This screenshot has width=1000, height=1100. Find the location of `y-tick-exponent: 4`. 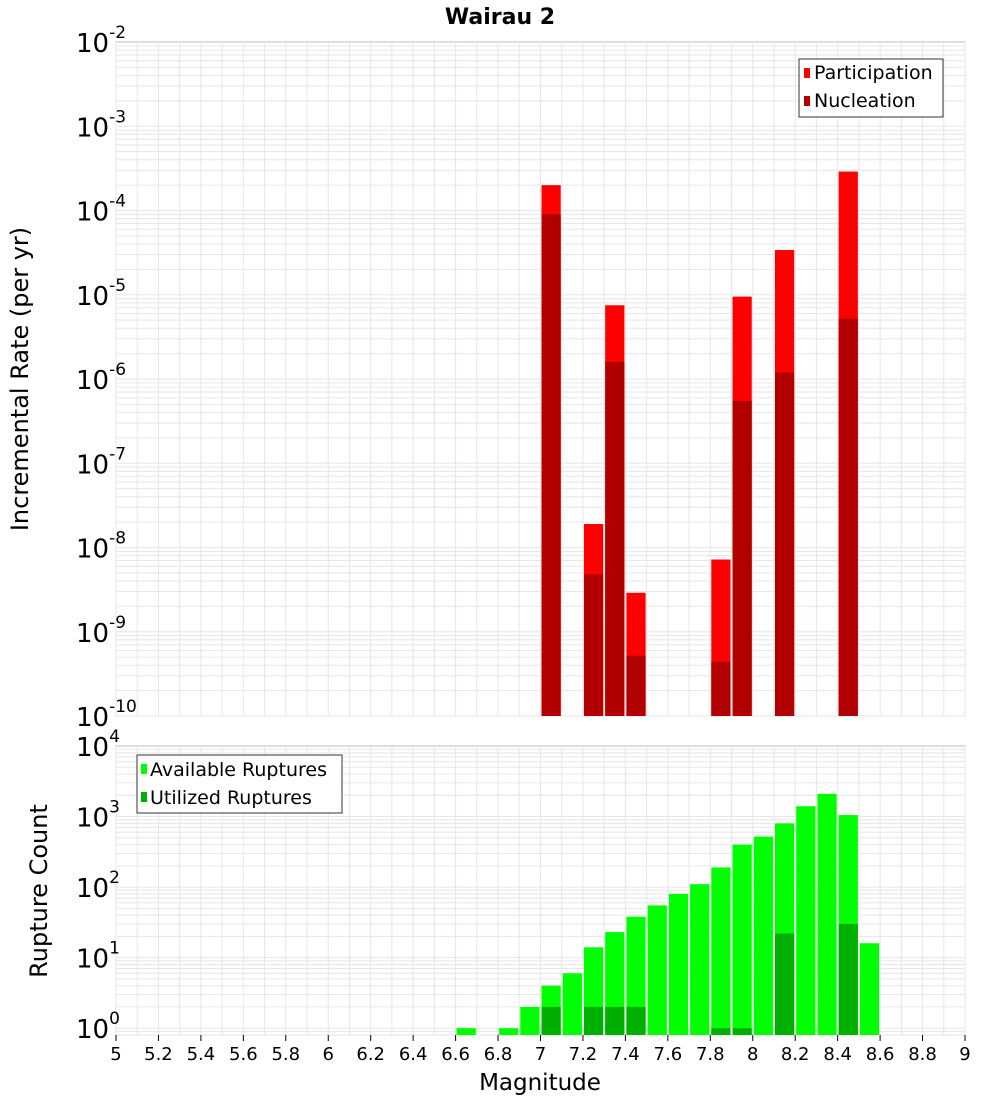

y-tick-exponent: 4 is located at coordinates (114, 737).